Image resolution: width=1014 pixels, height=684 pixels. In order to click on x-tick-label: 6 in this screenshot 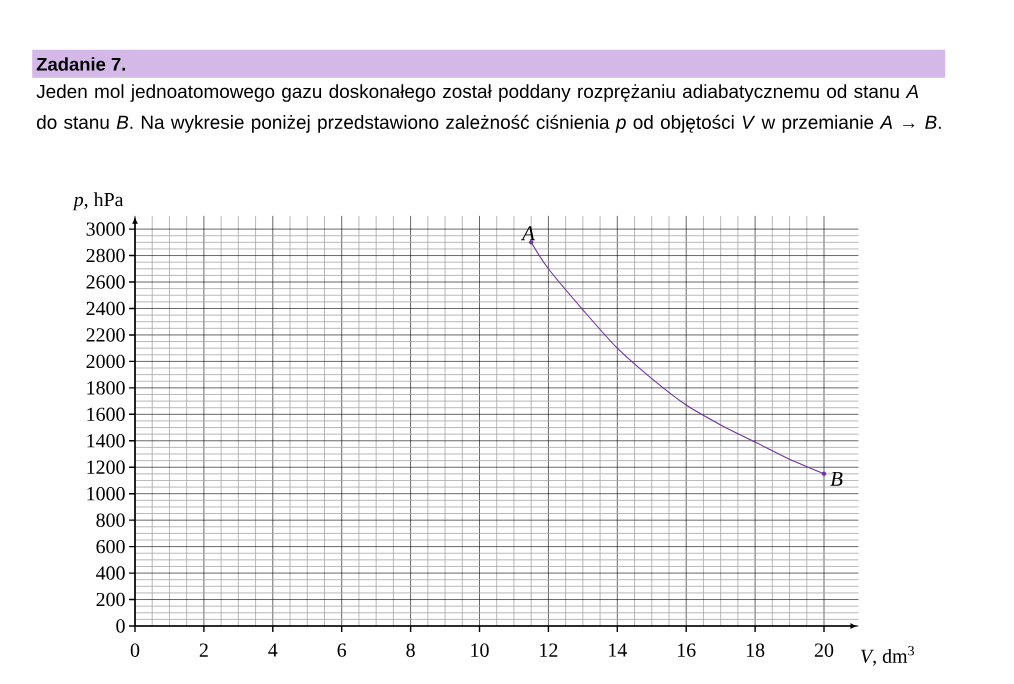, I will do `click(342, 650)`.